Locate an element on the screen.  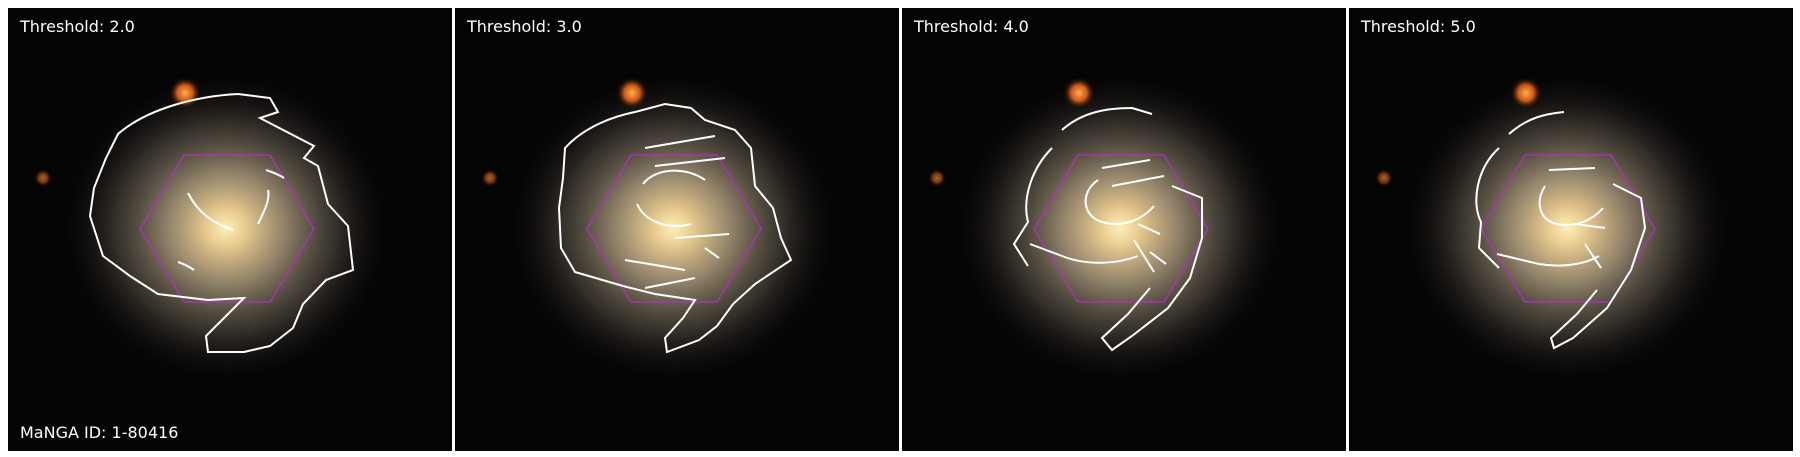
threshold-label: Threshold: 3.0 is located at coordinates (524, 26).